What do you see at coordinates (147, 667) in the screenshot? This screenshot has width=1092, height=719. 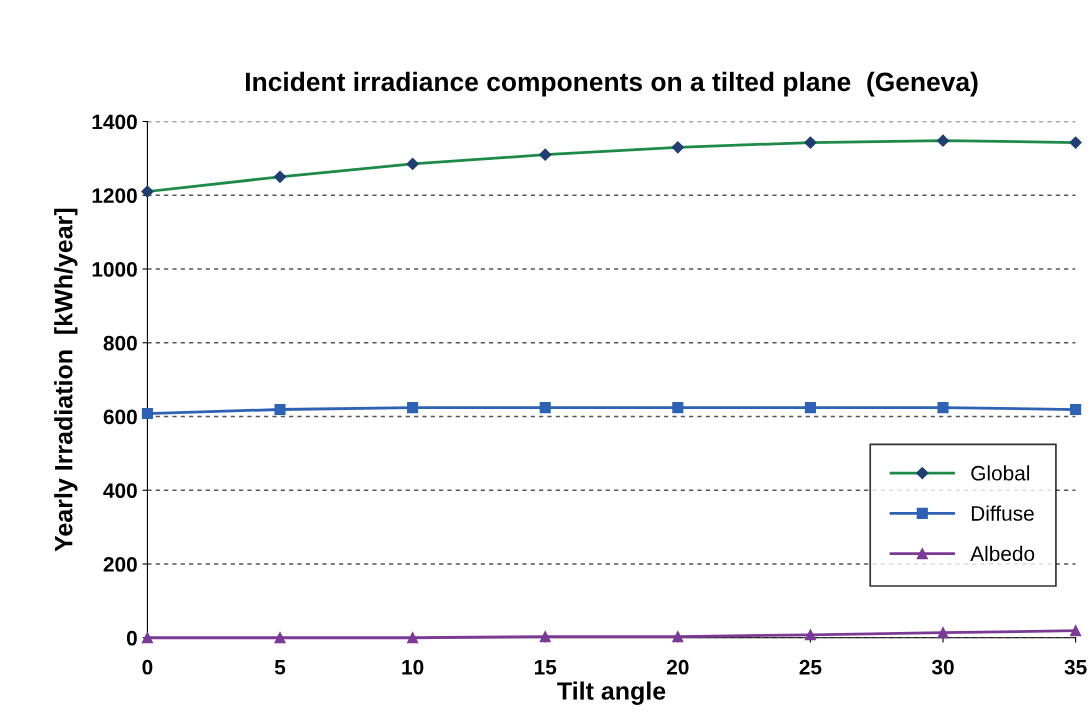 I see `x-tick-label: 0` at bounding box center [147, 667].